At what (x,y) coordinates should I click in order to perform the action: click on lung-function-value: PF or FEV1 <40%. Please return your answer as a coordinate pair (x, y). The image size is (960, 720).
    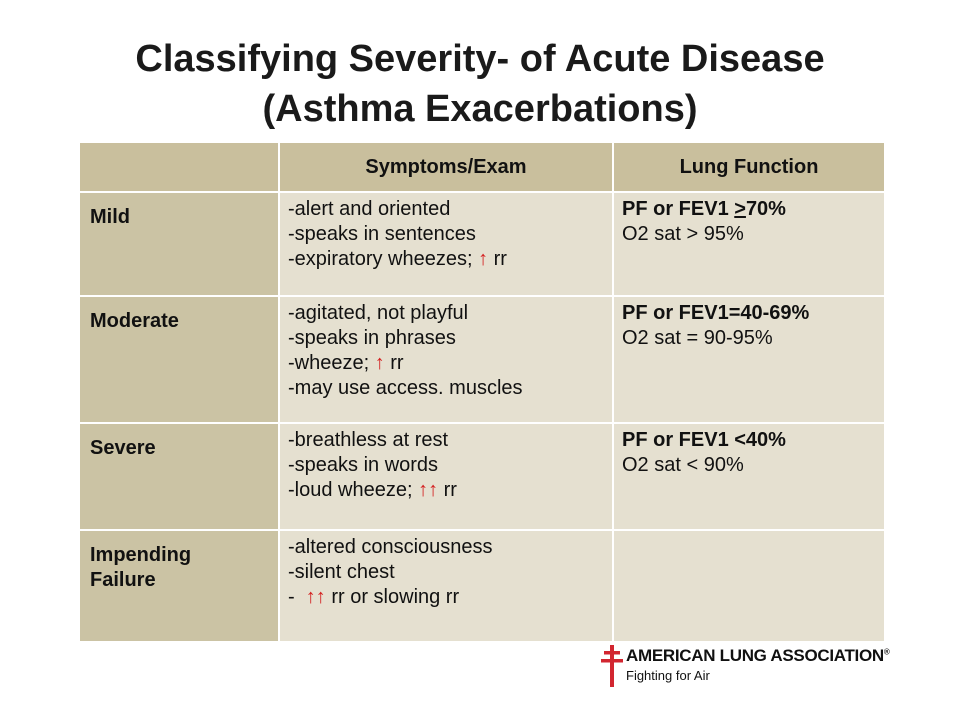
    Looking at the image, I should click on (704, 440).